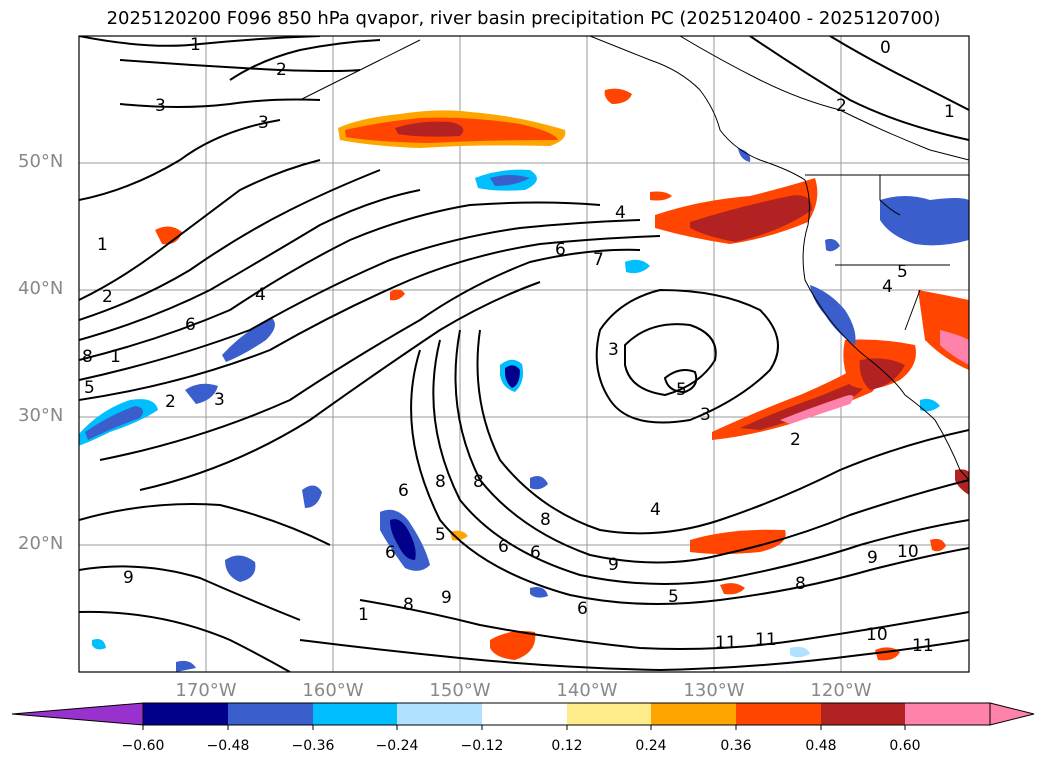 The width and height of the screenshot is (1047, 765). Describe the element at coordinates (460, 690) in the screenshot. I see `lon-label-150w: 150°W` at that location.